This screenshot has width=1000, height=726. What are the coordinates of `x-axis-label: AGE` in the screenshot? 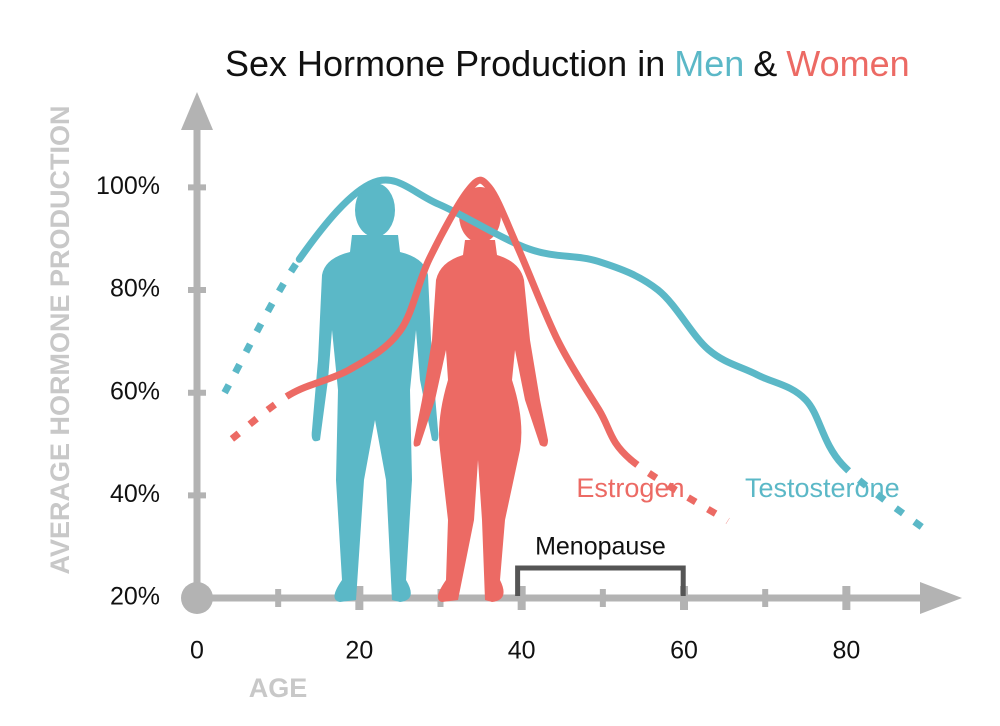 It's located at (278, 688).